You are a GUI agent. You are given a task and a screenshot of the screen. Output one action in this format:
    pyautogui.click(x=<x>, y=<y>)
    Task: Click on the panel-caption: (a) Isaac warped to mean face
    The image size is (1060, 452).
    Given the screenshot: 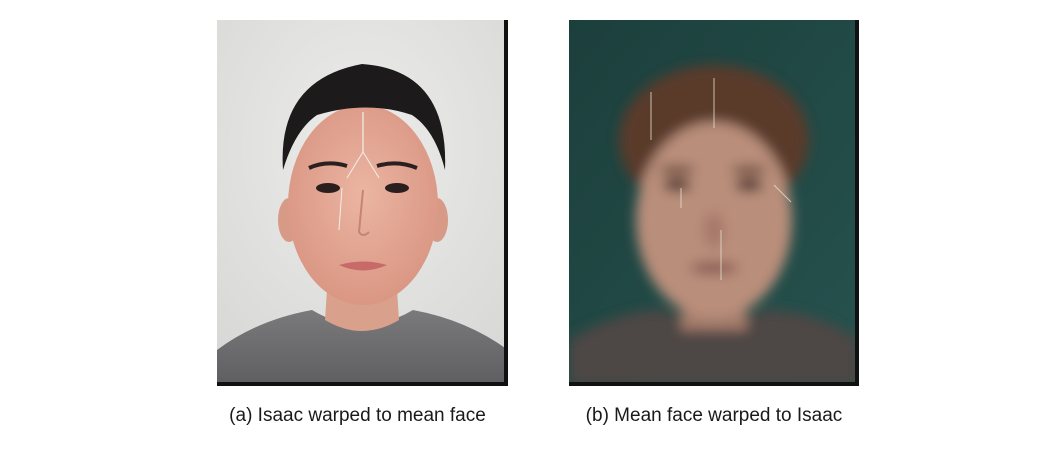 What is the action you would take?
    pyautogui.click(x=357, y=415)
    